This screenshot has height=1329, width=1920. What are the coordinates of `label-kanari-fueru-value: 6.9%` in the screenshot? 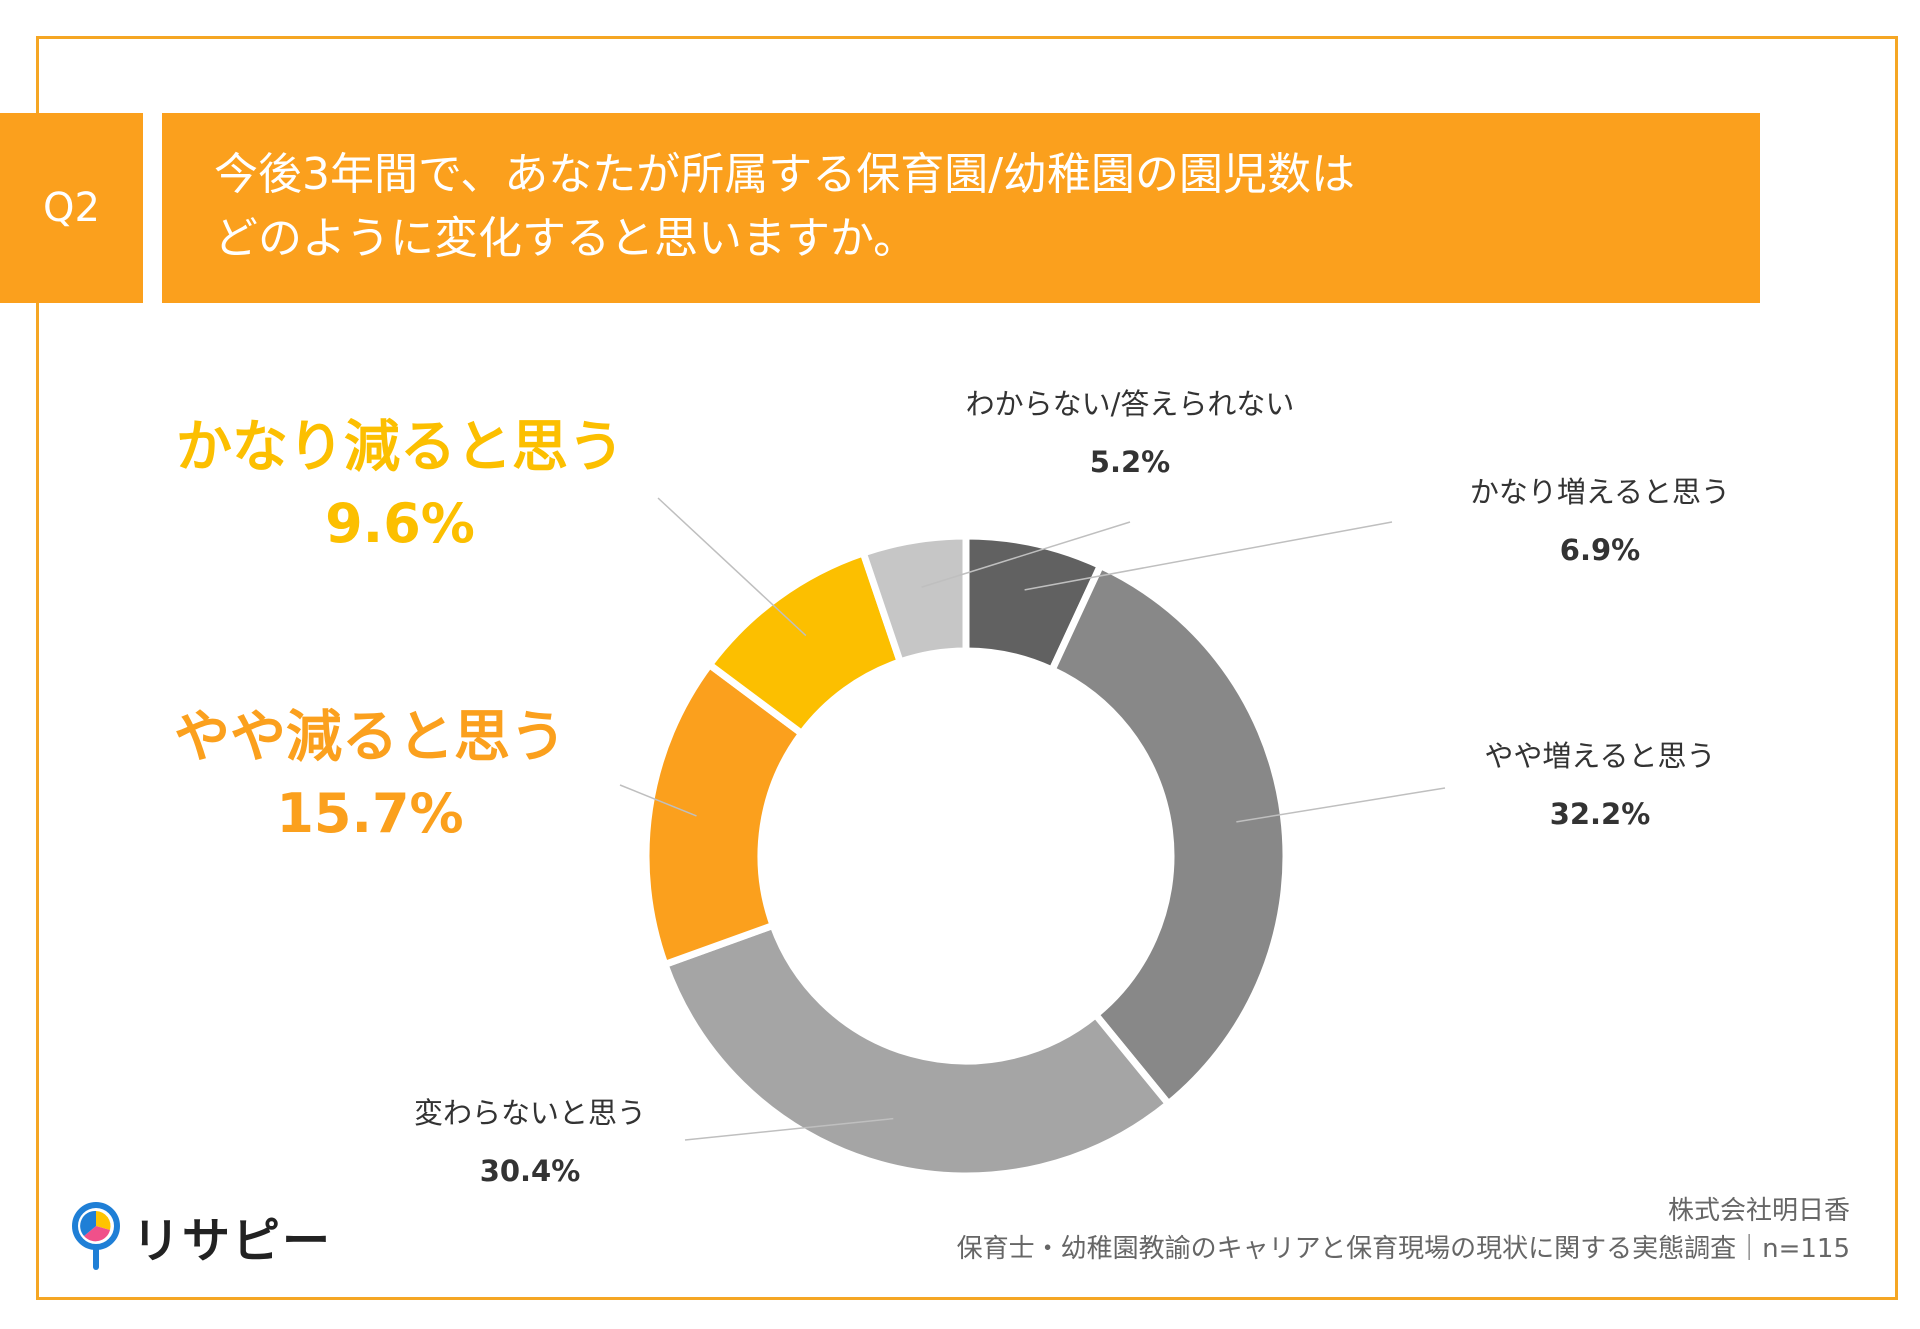 It's located at (1600, 550).